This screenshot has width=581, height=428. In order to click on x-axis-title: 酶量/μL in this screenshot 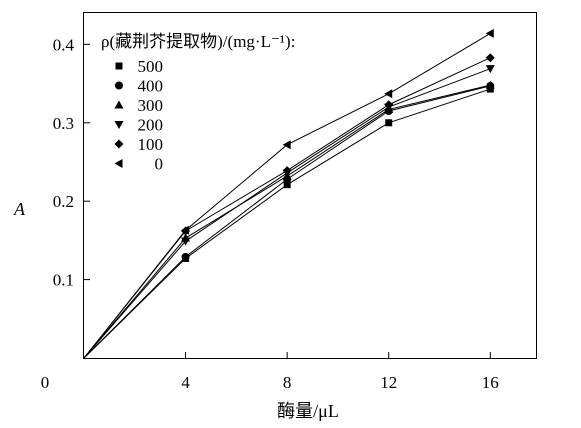, I will do `click(308, 411)`.